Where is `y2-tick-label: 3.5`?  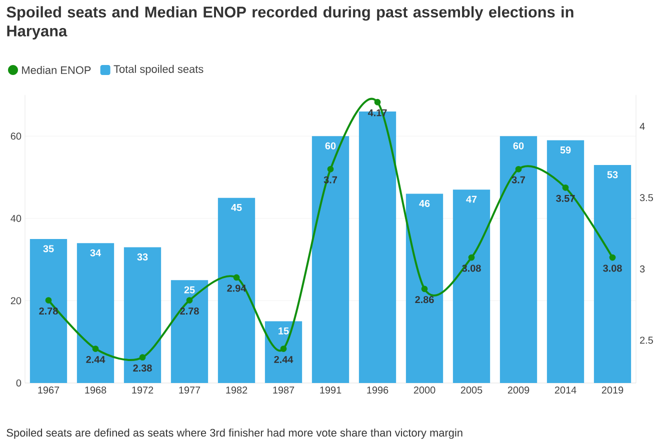 y2-tick-label: 3.5 is located at coordinates (646, 198).